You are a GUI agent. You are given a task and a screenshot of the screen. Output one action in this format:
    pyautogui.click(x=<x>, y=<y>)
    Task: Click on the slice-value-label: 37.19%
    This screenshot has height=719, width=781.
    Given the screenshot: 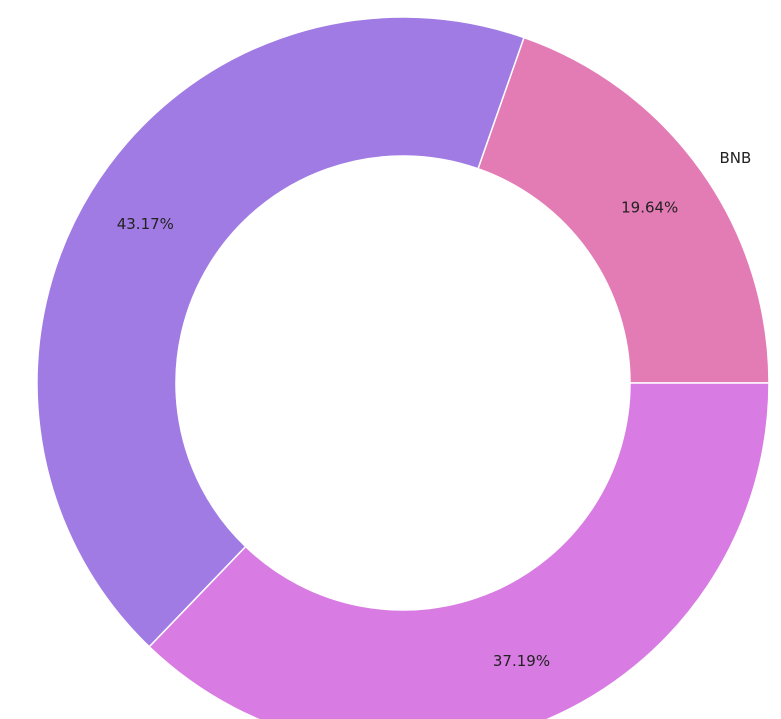 What is the action you would take?
    pyautogui.click(x=521, y=661)
    